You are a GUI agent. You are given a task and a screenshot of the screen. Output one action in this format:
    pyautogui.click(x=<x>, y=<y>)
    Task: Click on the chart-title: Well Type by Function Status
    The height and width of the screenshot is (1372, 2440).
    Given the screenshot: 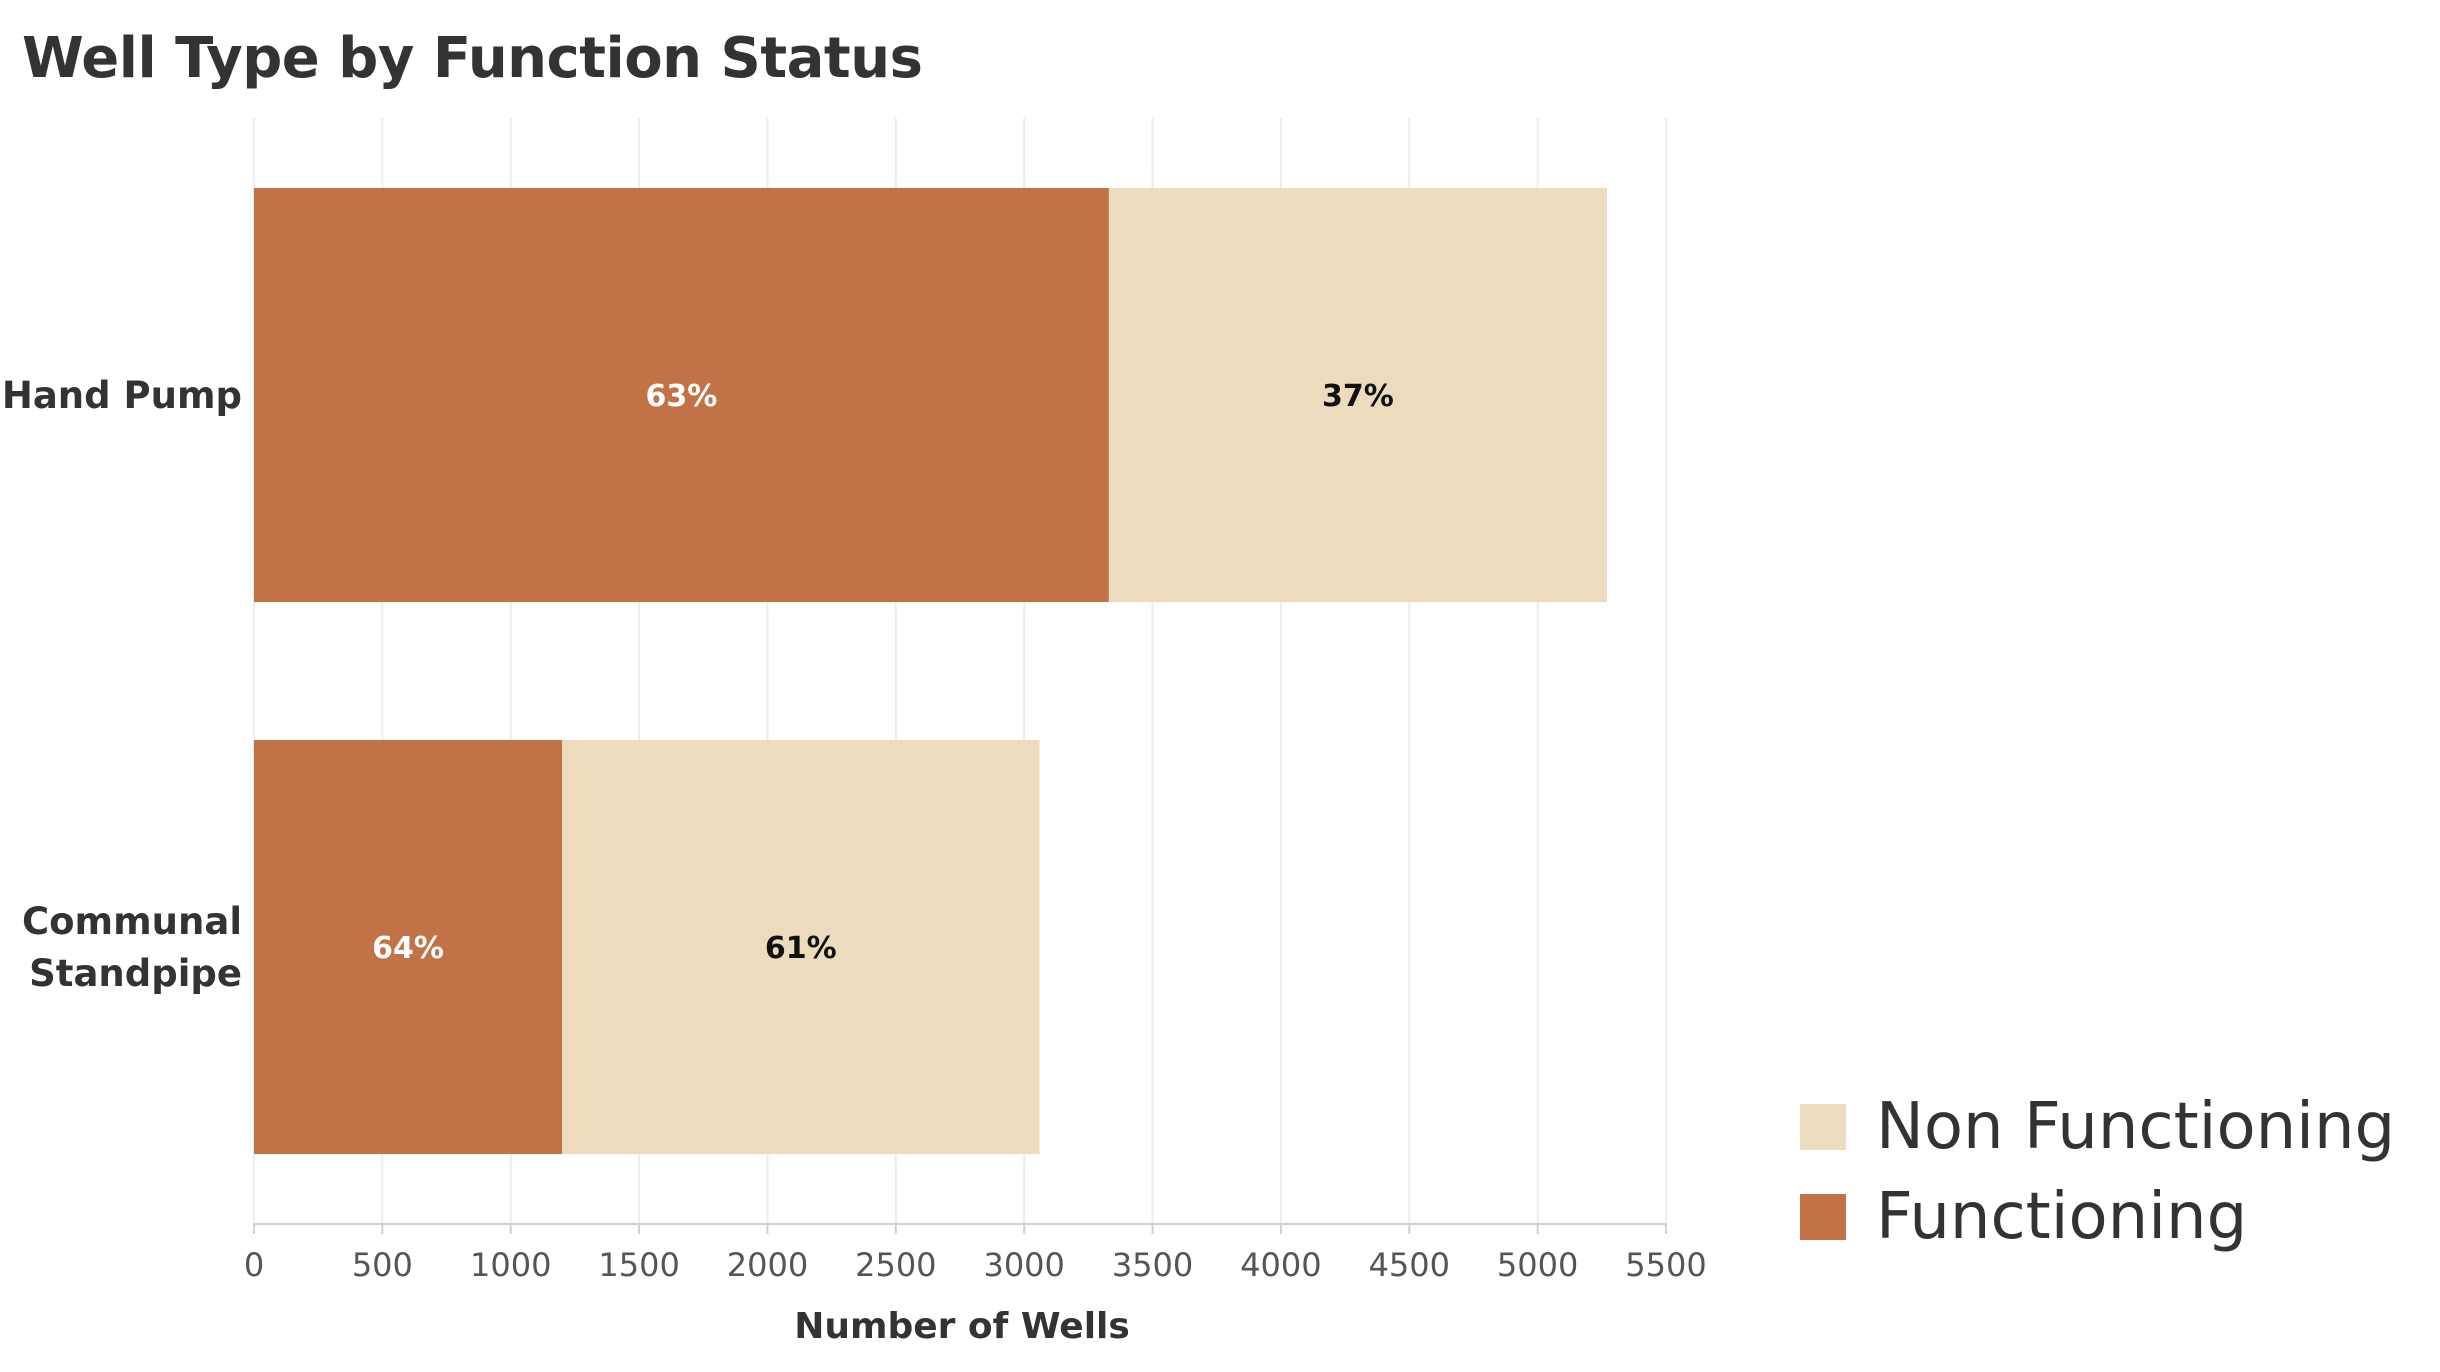 What is the action you would take?
    pyautogui.click(x=472, y=58)
    